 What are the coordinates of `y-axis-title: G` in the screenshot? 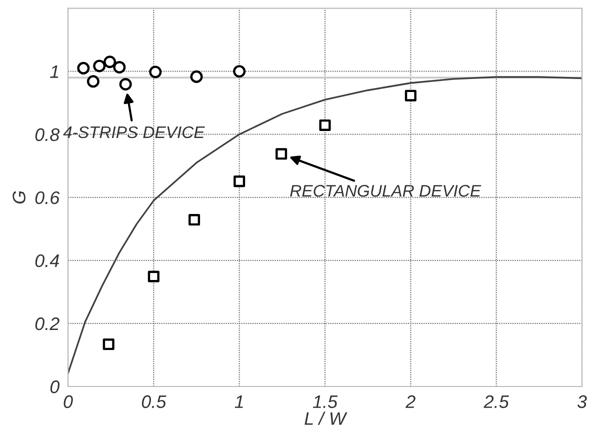 It's located at (19, 197).